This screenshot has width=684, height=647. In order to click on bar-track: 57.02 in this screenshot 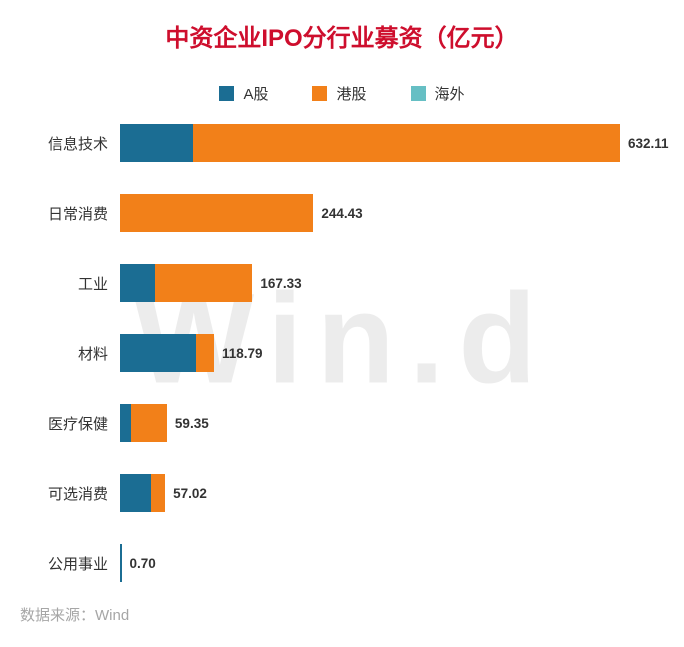, I will do `click(163, 493)`.